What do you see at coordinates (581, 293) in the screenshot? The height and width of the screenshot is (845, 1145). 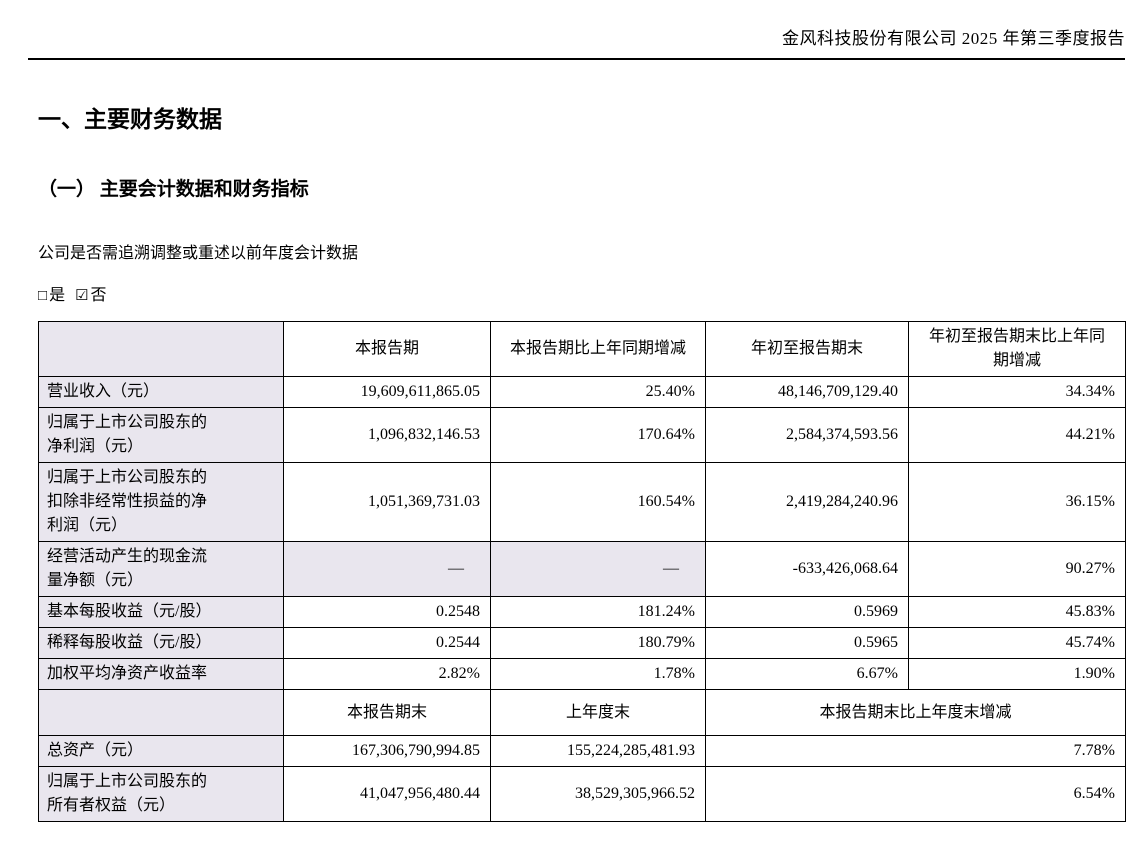 I see `checkbox-line: □ 是 ☑ 否` at bounding box center [581, 293].